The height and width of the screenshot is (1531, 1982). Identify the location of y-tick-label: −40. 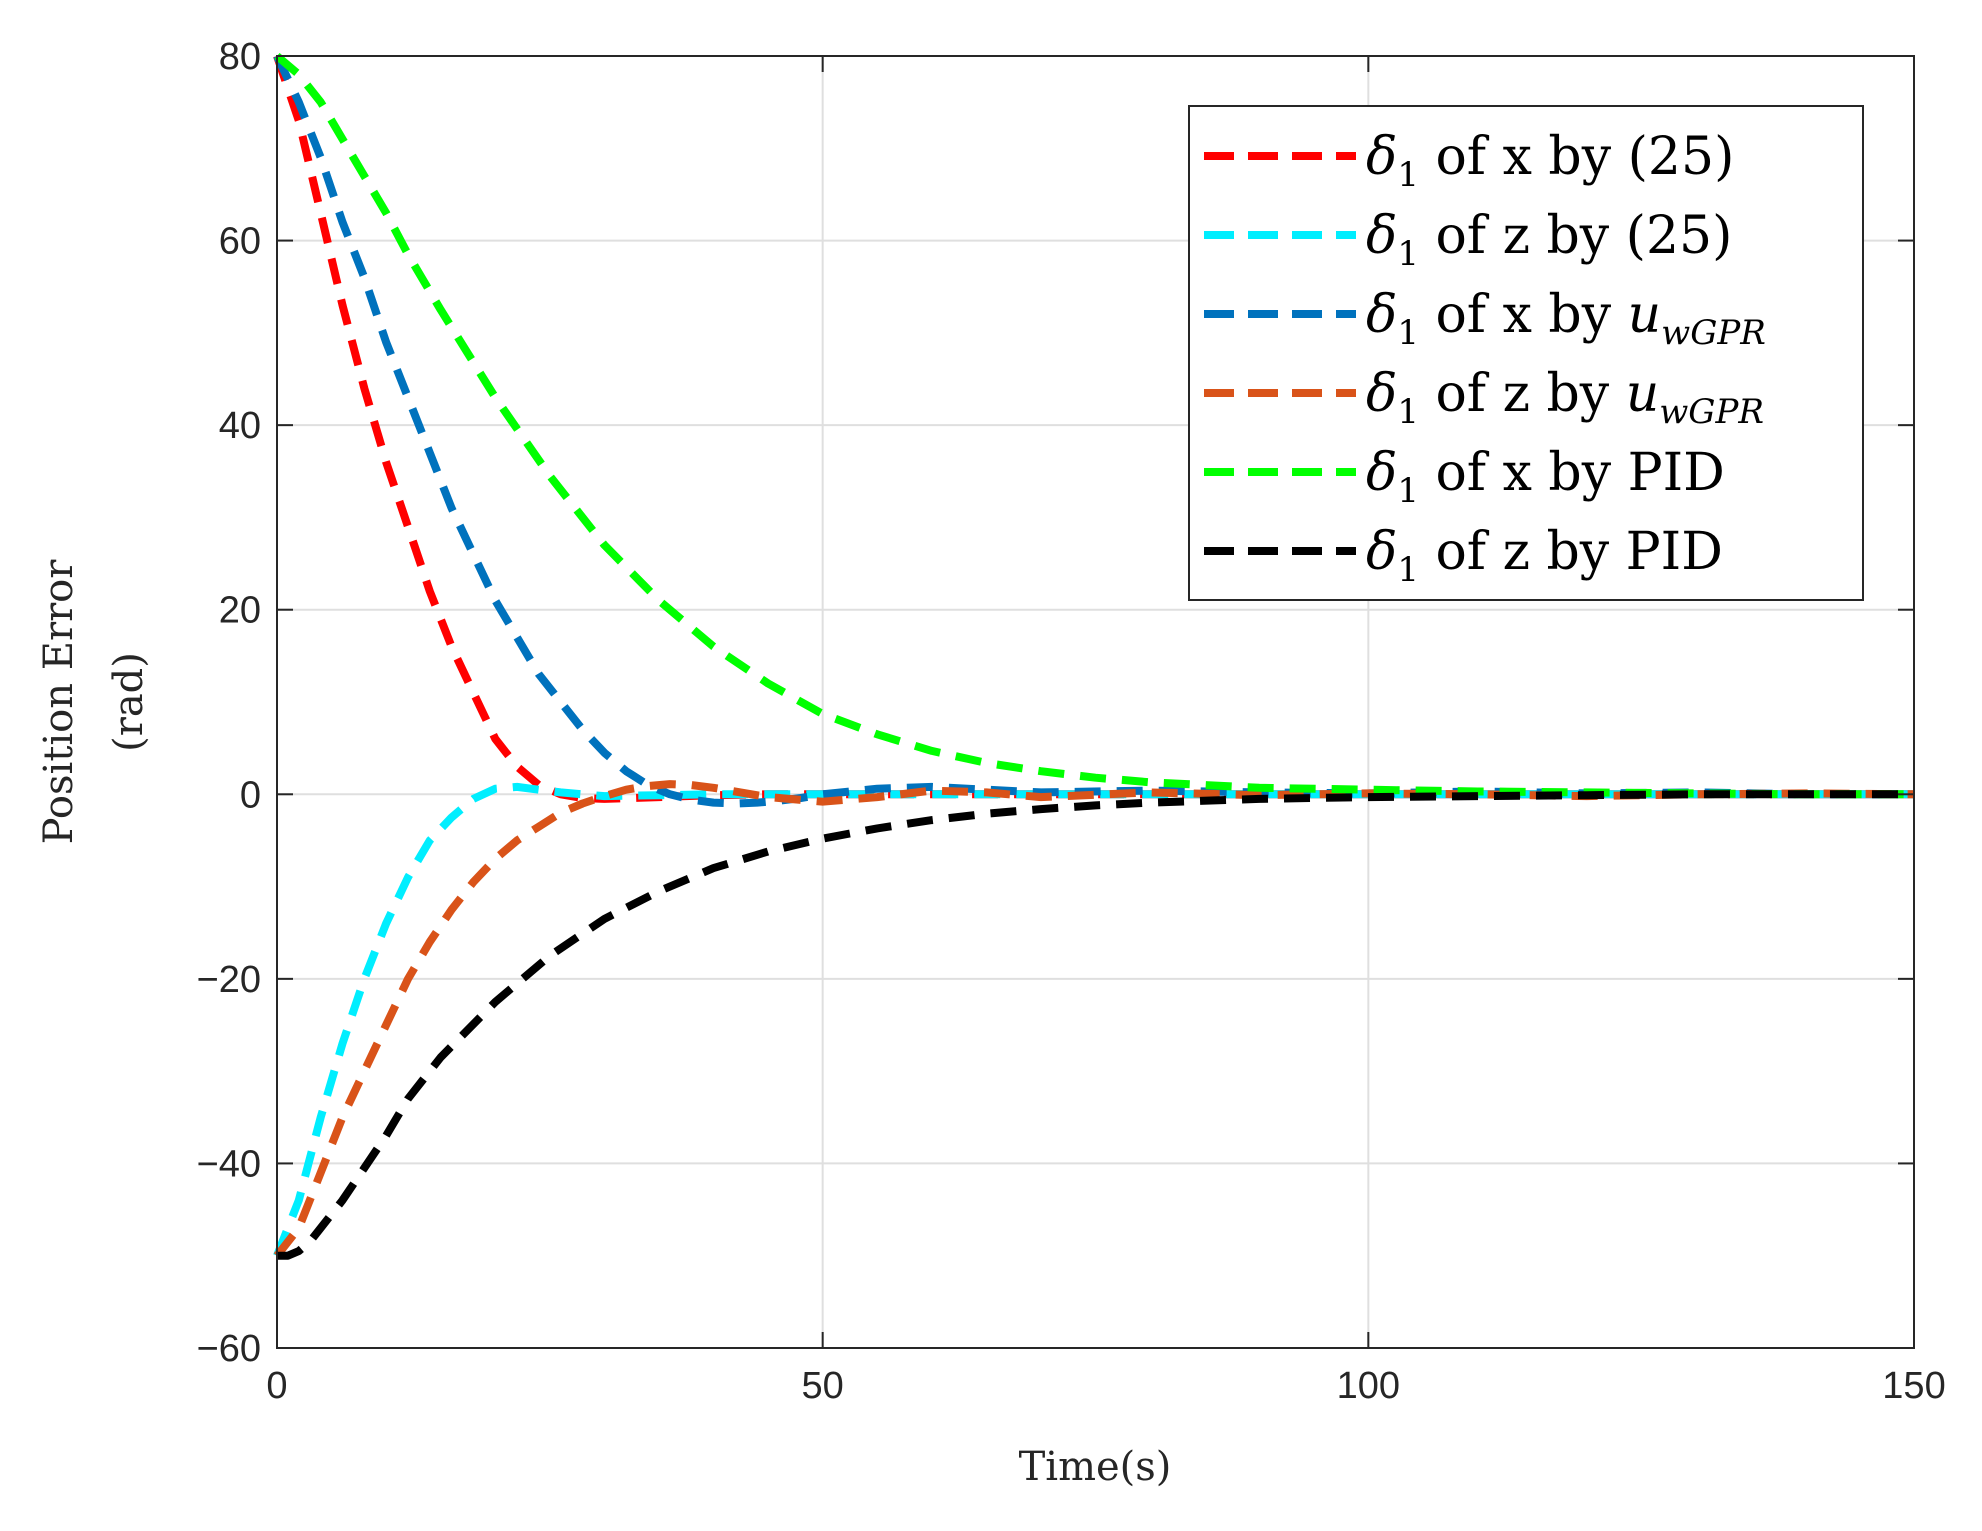
(229, 1164).